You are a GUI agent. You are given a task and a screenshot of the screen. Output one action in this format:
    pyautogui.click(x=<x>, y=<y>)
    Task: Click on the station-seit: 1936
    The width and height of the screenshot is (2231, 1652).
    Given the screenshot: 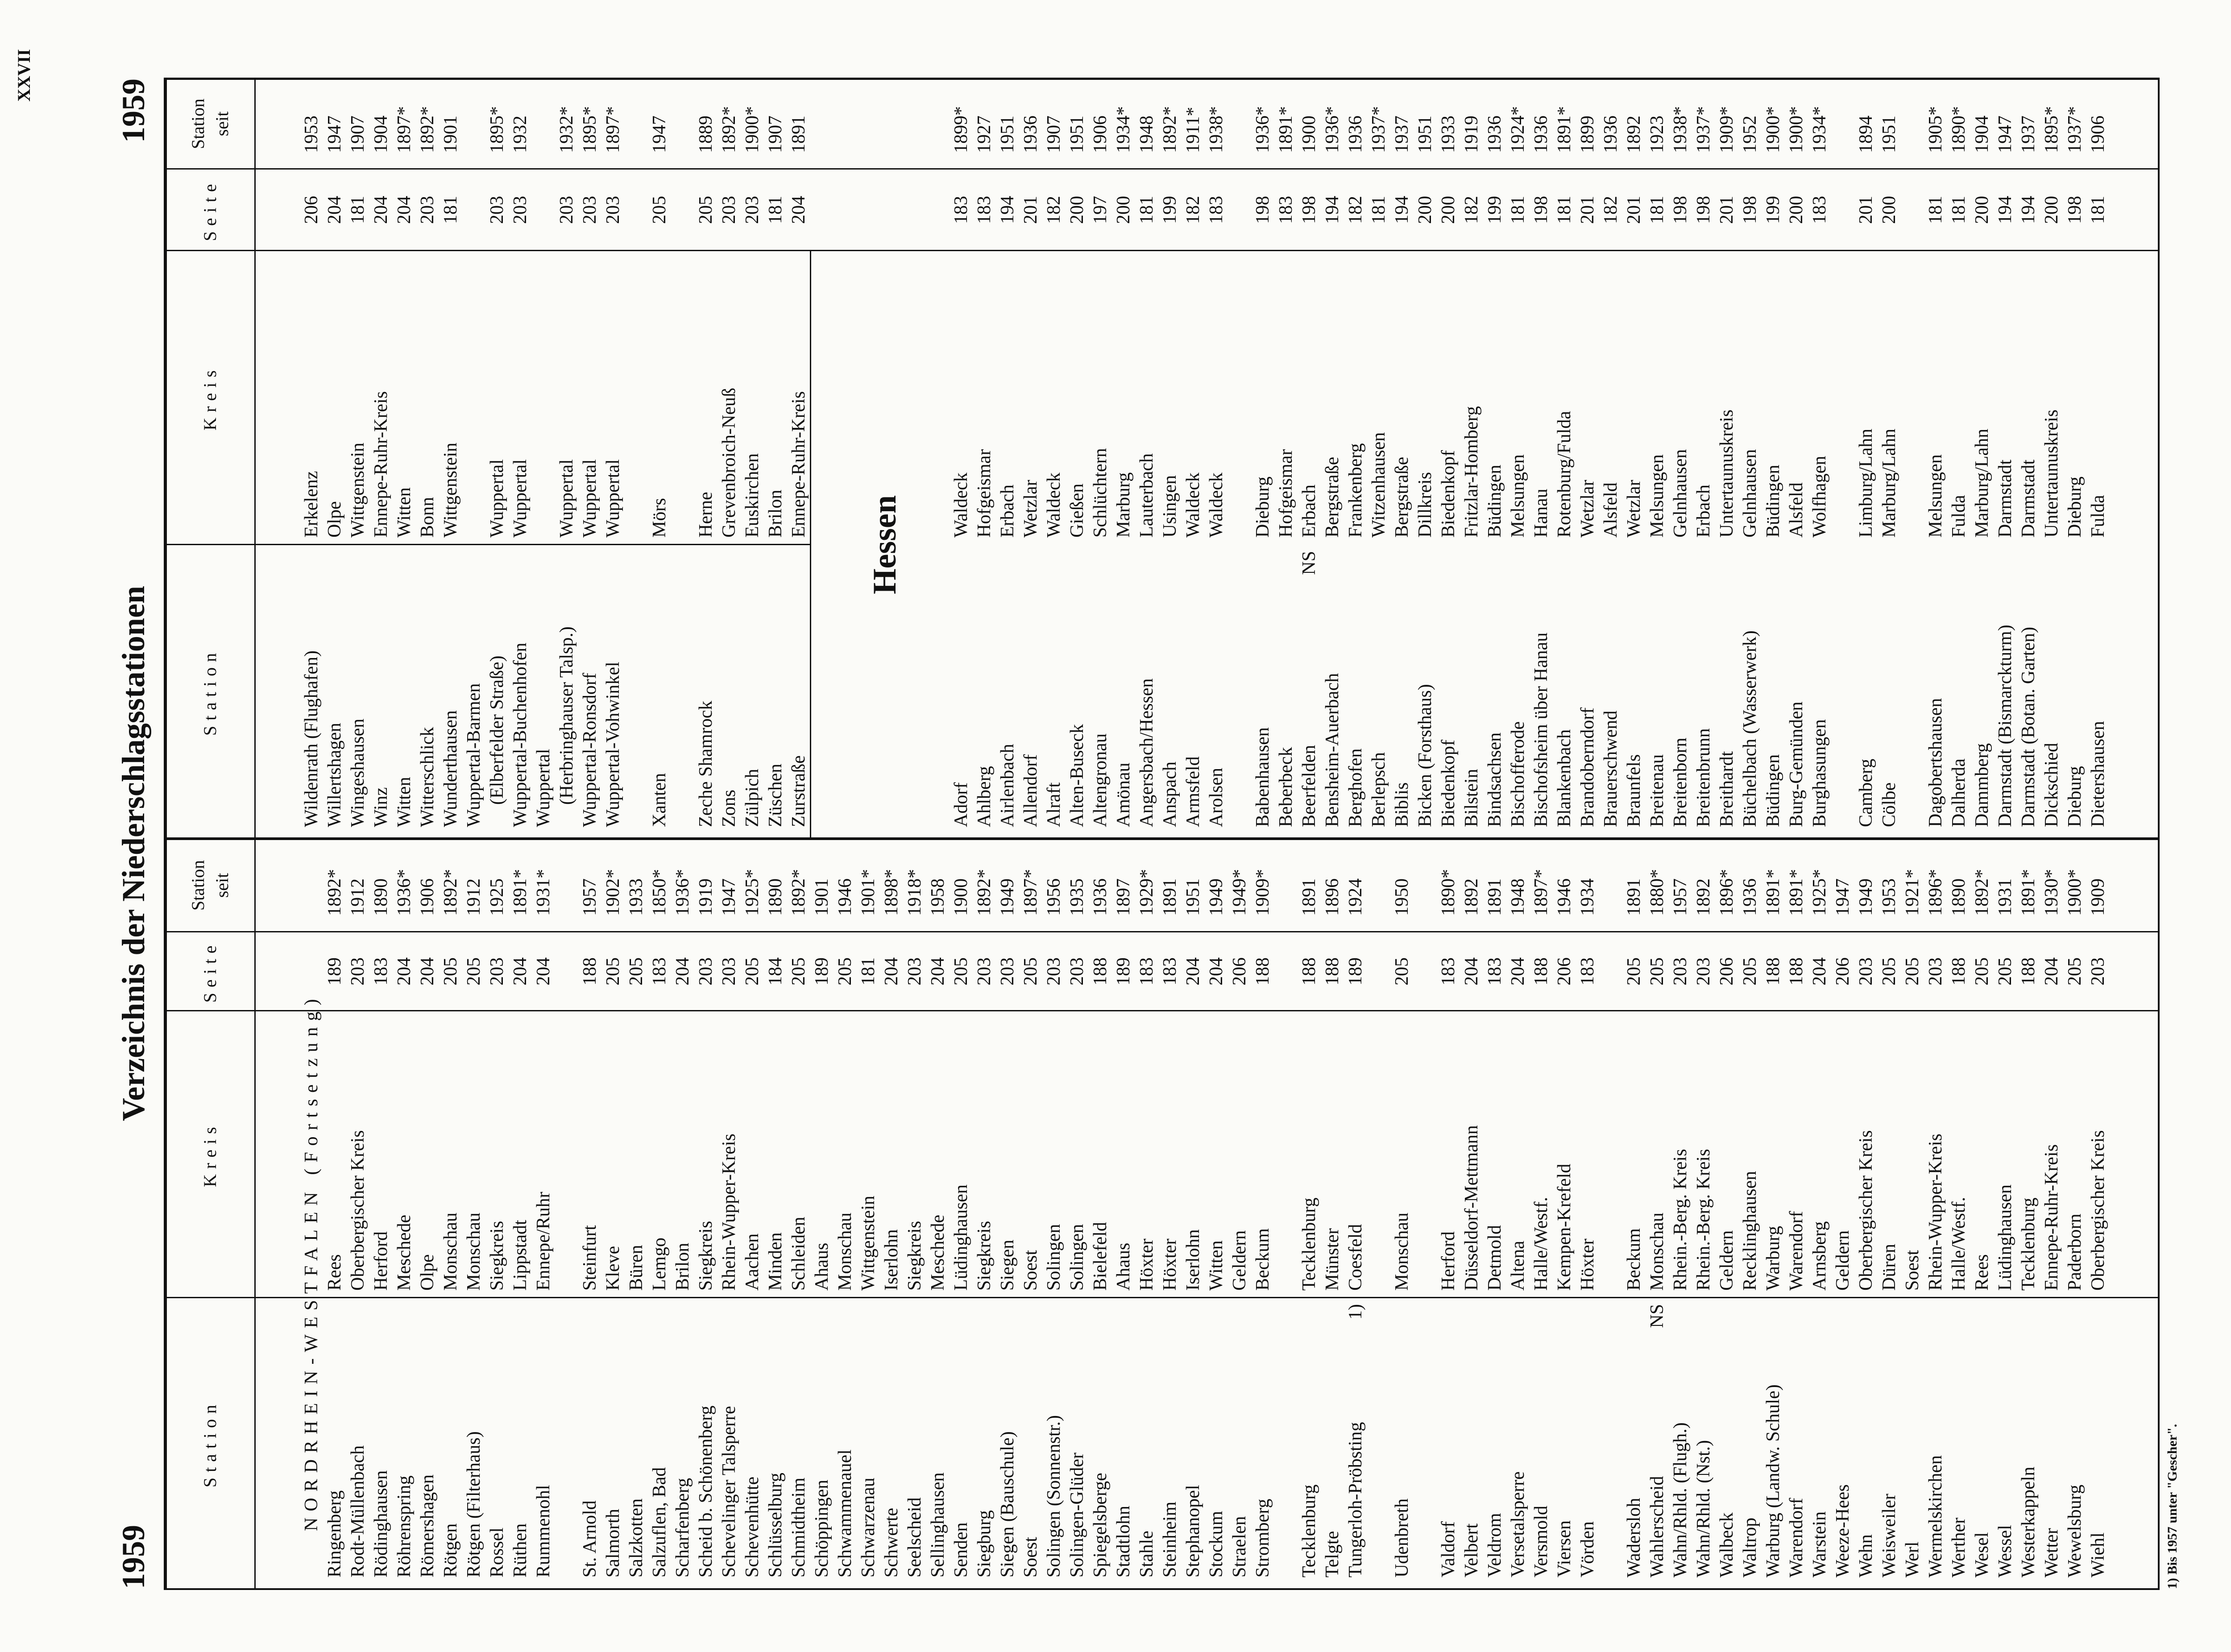 What is the action you would take?
    pyautogui.click(x=1495, y=134)
    